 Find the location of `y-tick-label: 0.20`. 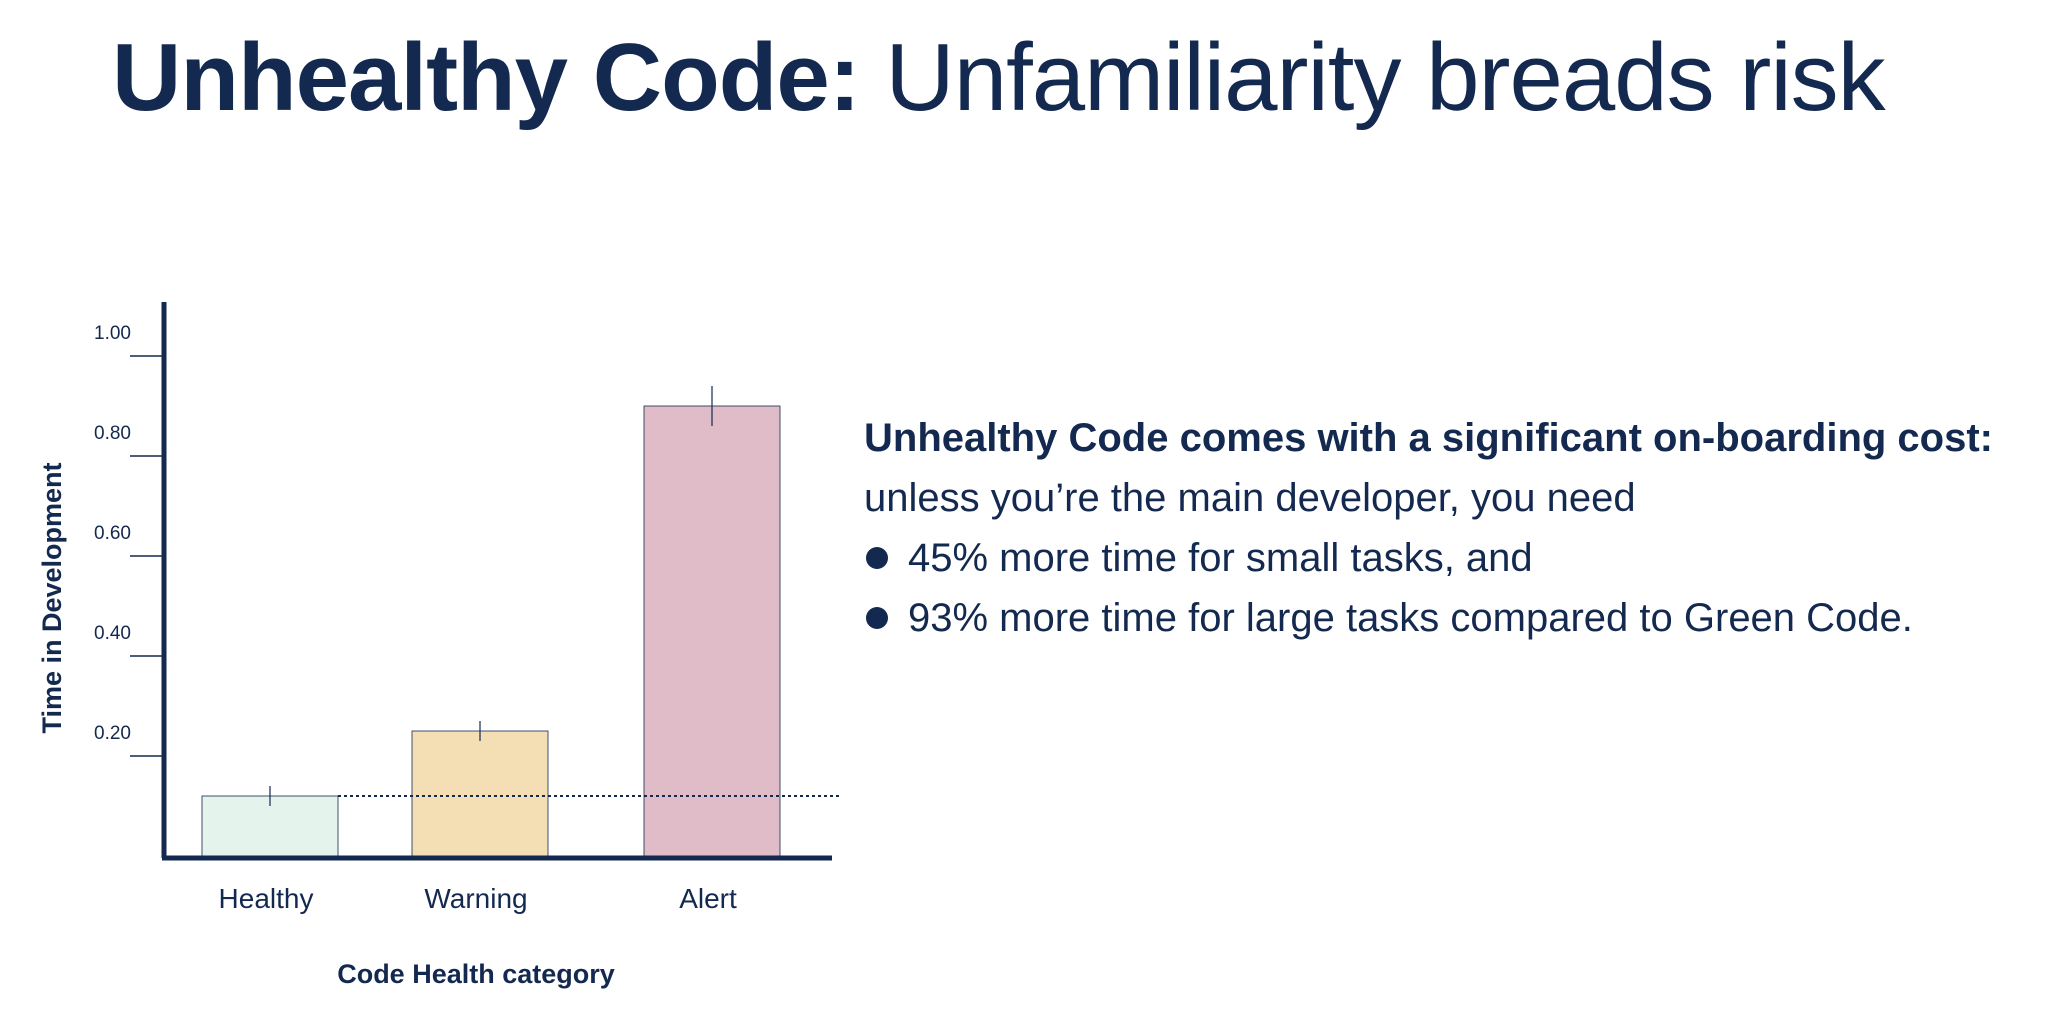

y-tick-label: 0.20 is located at coordinates (112, 733).